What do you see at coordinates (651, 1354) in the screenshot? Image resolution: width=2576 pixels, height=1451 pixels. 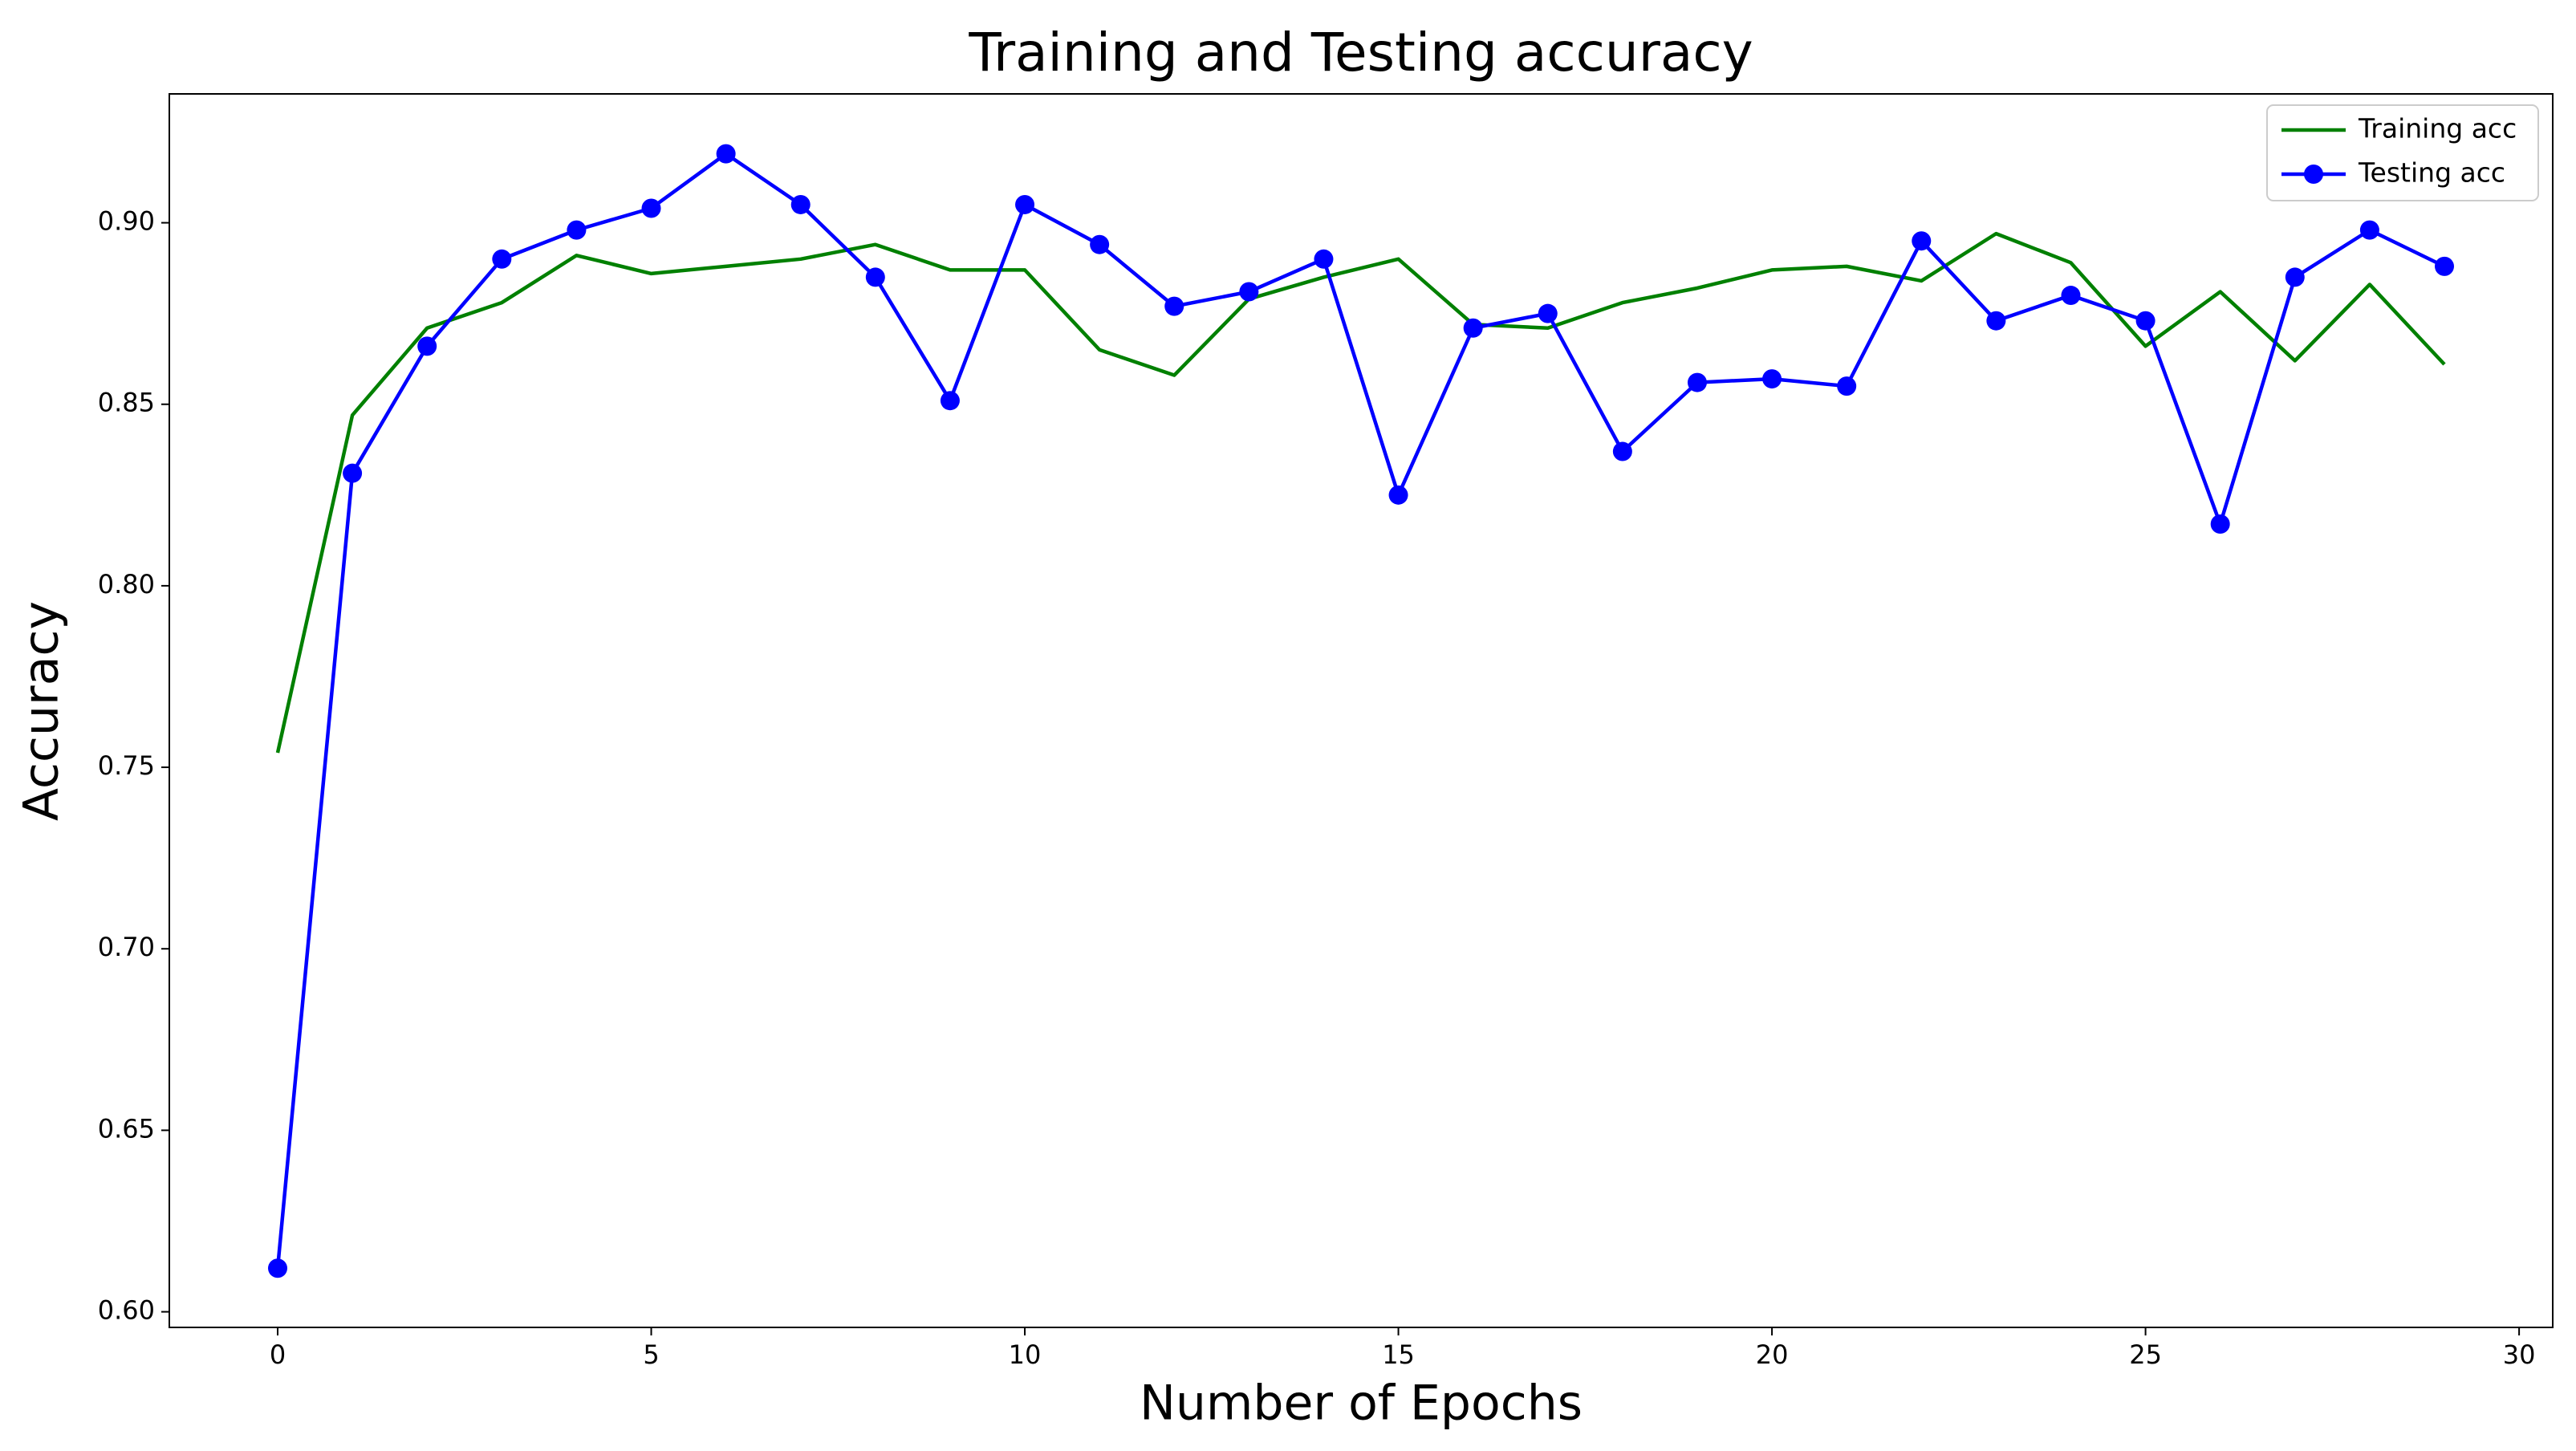 I see `x-tick-label: 5` at bounding box center [651, 1354].